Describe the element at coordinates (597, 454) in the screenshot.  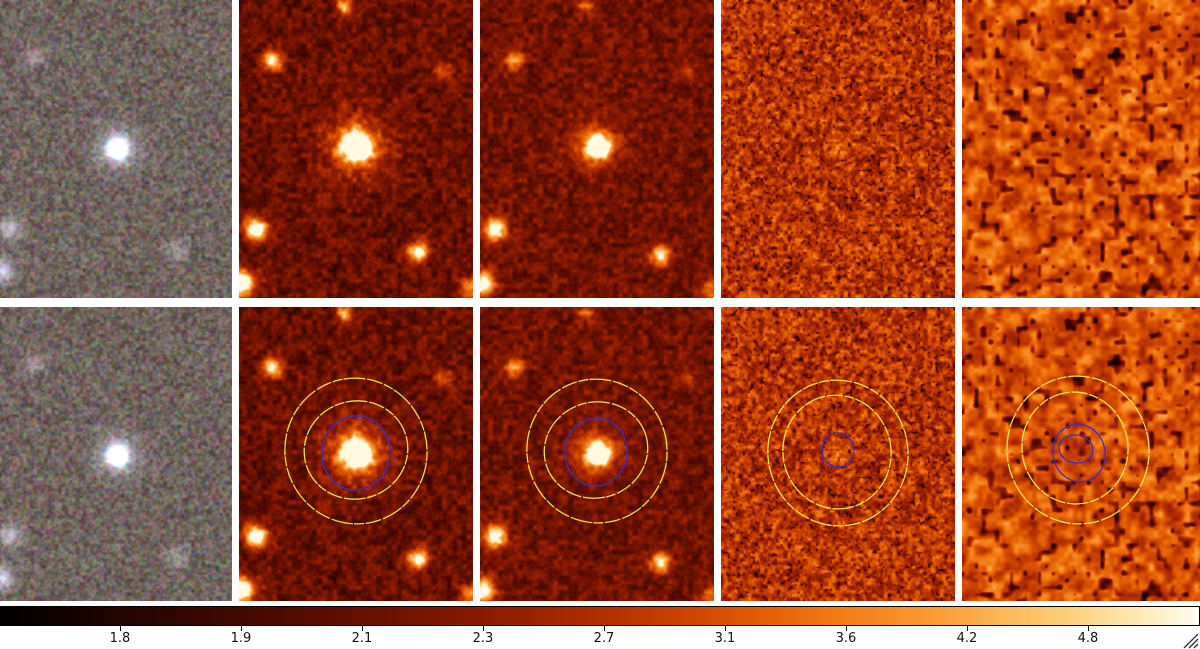
I see `cutout-panel-band2-bottom` at that location.